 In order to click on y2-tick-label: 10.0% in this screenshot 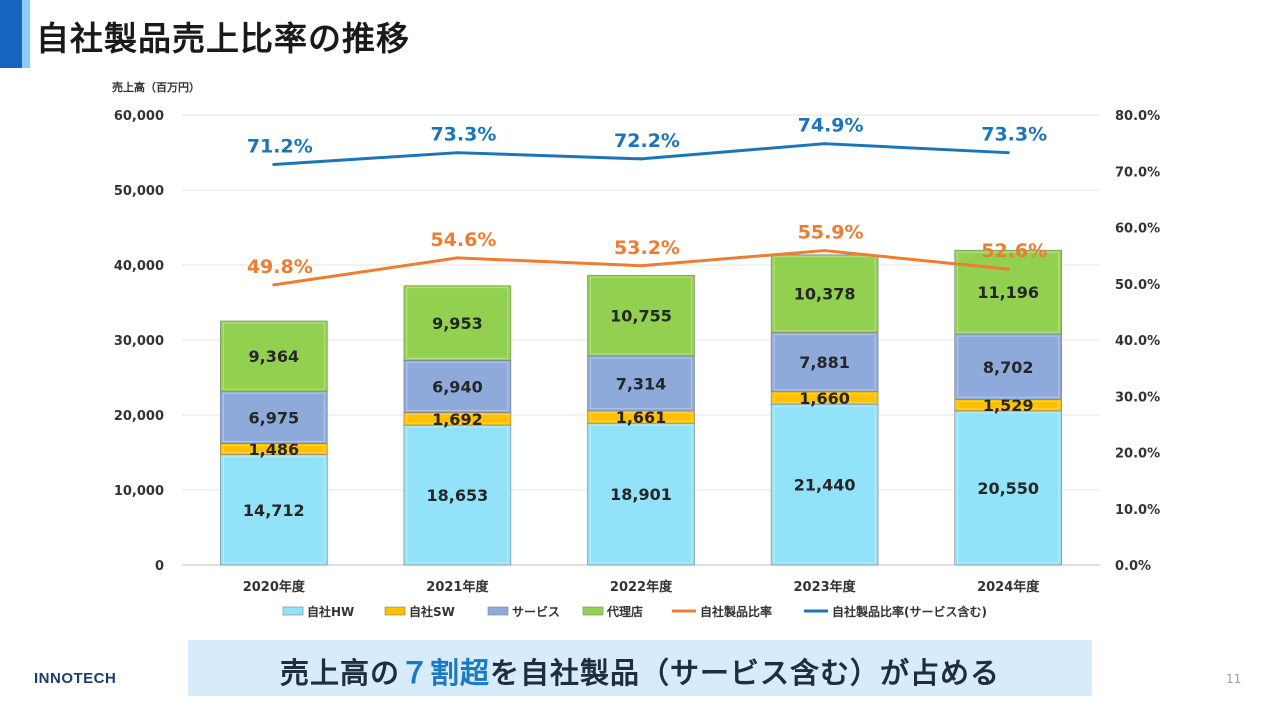, I will do `click(1137, 510)`.